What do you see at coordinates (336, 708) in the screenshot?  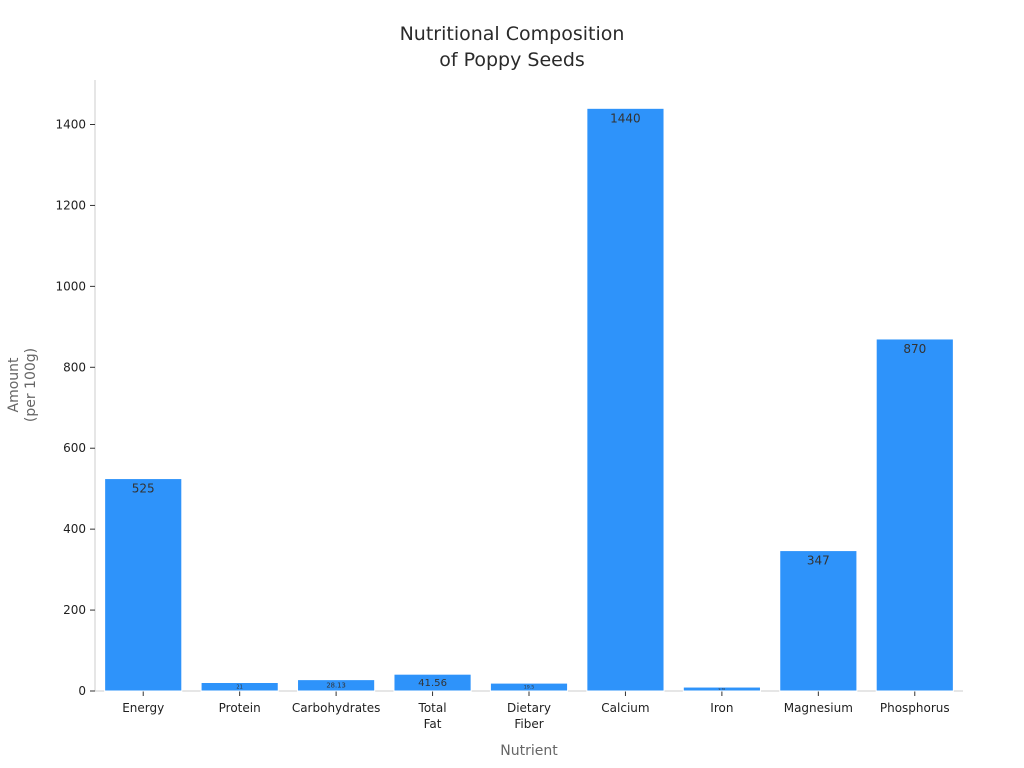 I see `x-tick-label: Carbohydrates` at bounding box center [336, 708].